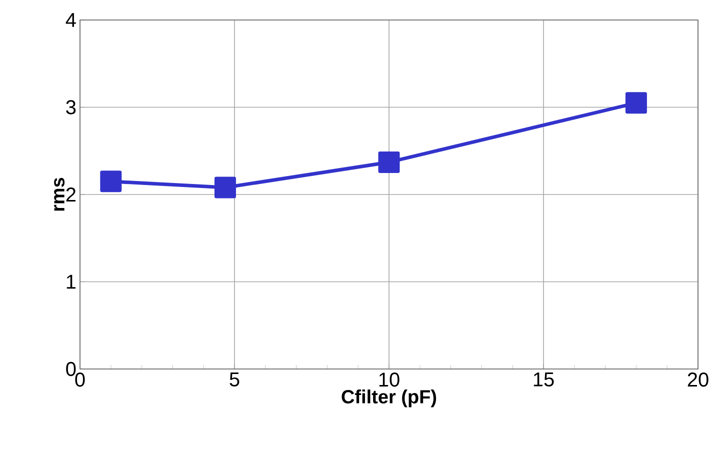  I want to click on y-axis-title: rms, so click(59, 194).